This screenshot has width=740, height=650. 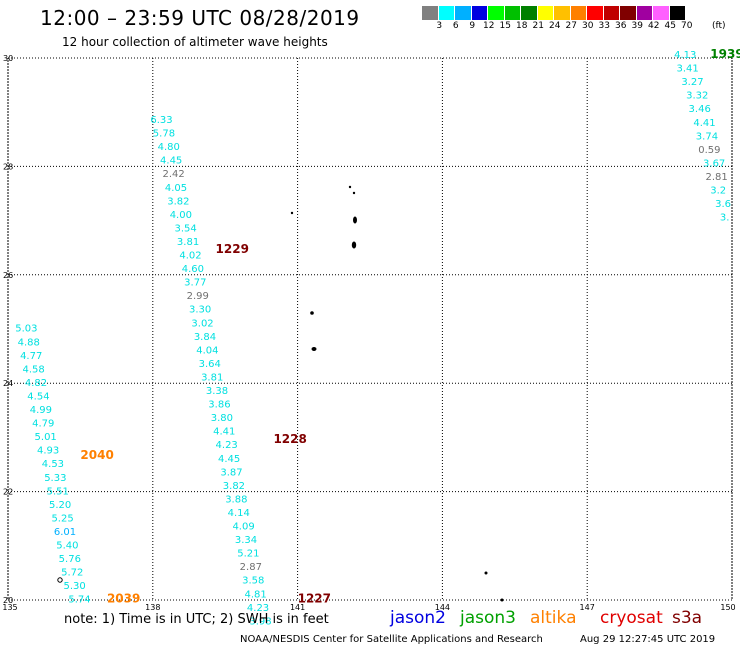 What do you see at coordinates (232, 249) in the screenshot?
I see `pass-time-label: 1229` at bounding box center [232, 249].